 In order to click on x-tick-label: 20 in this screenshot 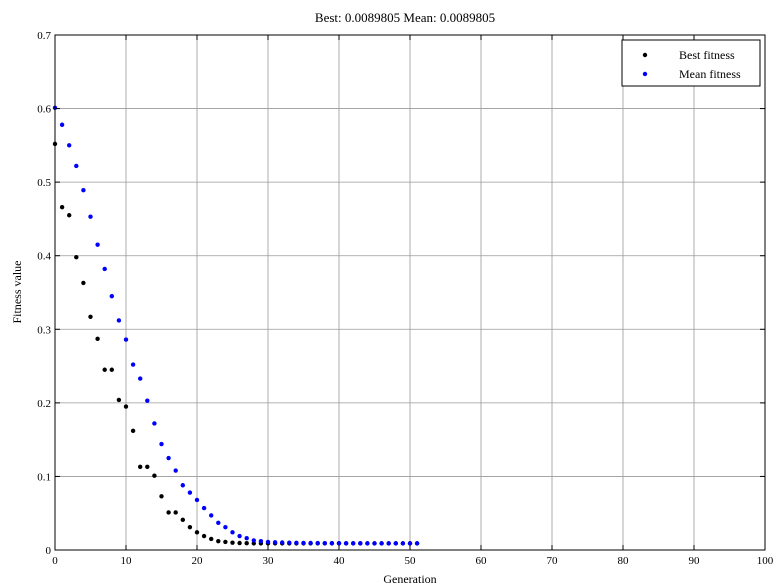, I will do `click(198, 561)`.